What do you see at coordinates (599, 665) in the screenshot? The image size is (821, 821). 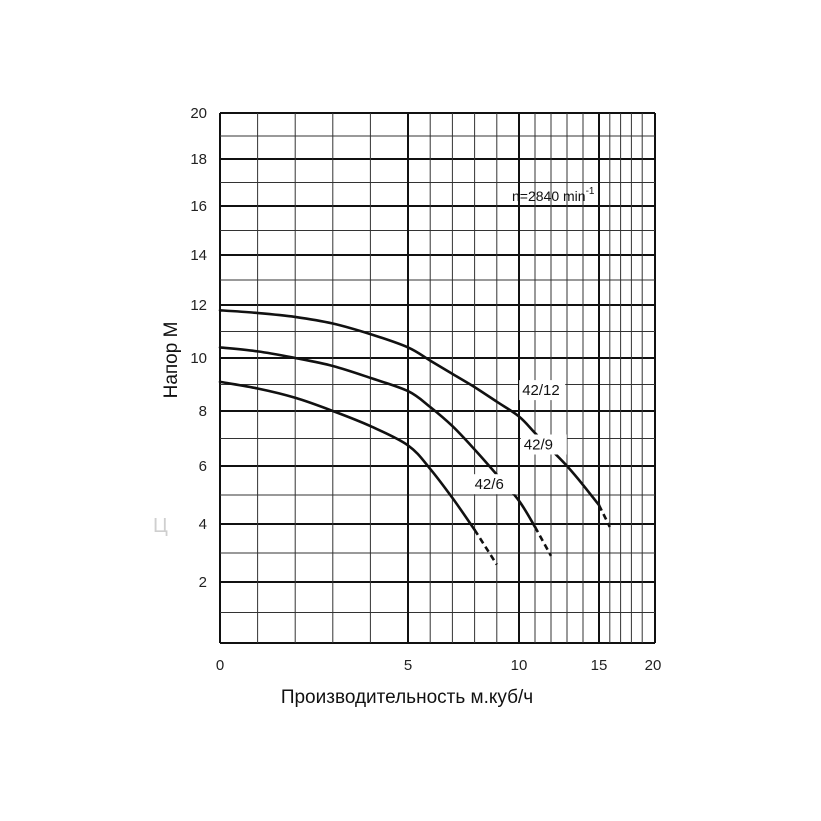 I see `x-tick-label: 15` at bounding box center [599, 665].